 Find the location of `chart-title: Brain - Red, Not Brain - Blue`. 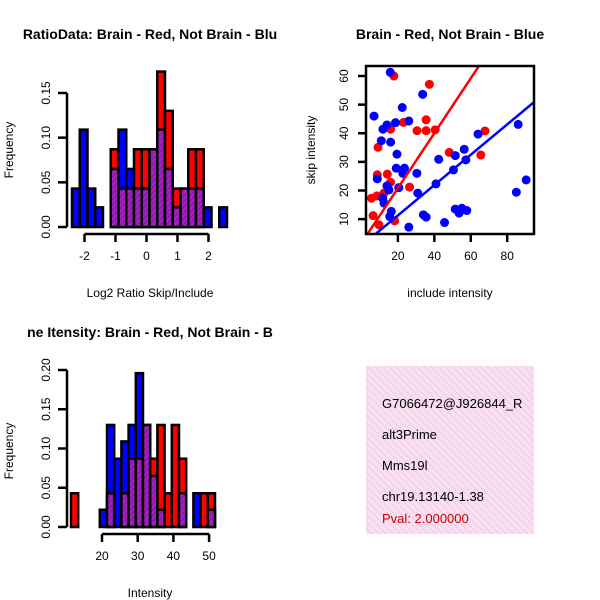

chart-title: Brain - Red, Not Brain - Blue is located at coordinates (450, 34).